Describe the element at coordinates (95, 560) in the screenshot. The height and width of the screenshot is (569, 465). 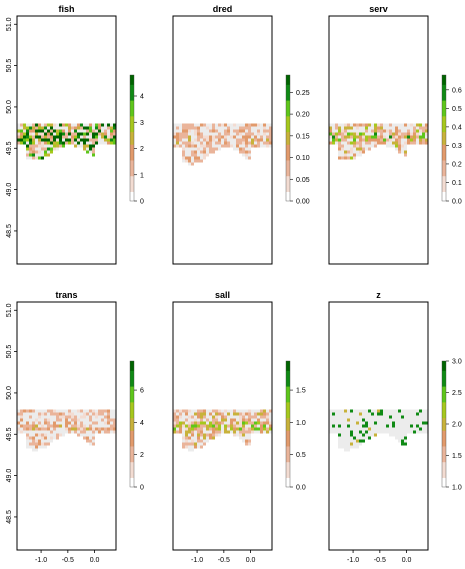
I see `x-tick-label: 0.0` at that location.